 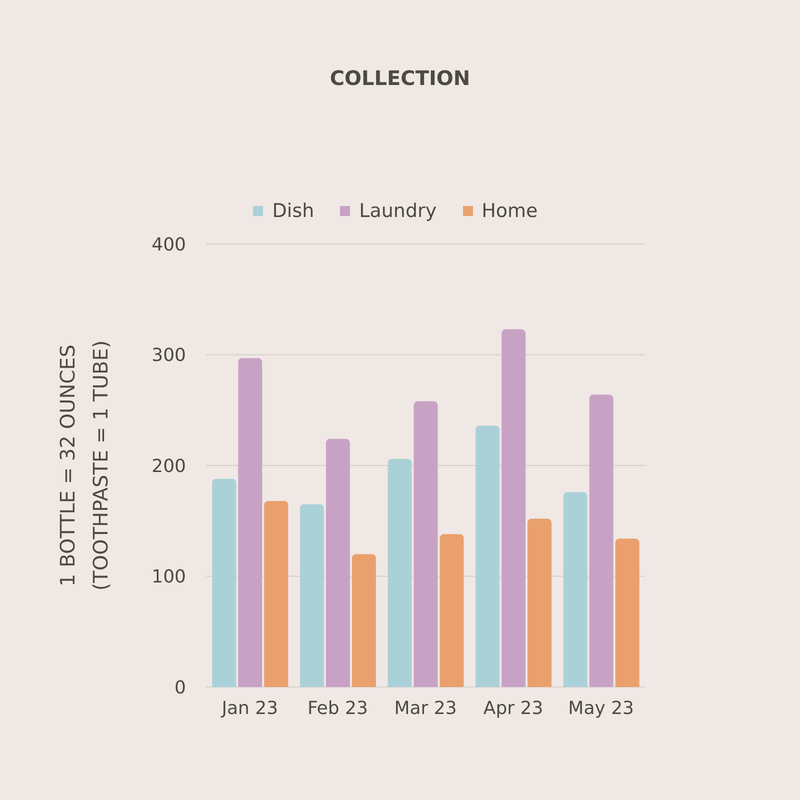 What do you see at coordinates (601, 708) in the screenshot?
I see `x-tick-label: May 23` at bounding box center [601, 708].